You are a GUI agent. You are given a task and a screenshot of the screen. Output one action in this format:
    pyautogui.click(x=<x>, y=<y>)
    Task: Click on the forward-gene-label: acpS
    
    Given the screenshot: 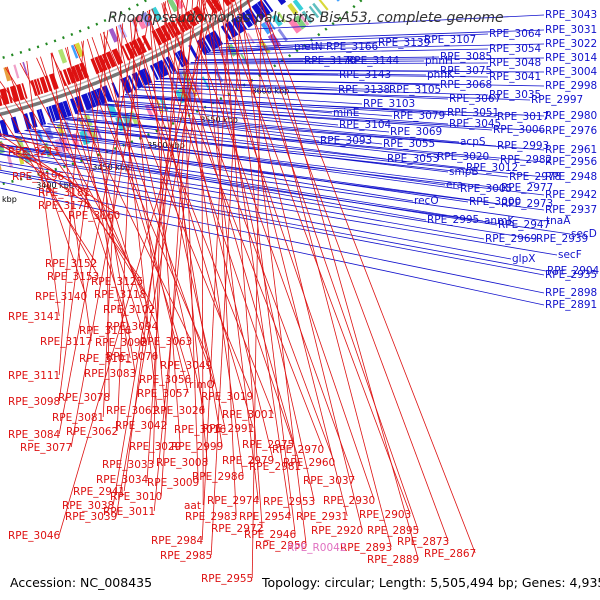 What is the action you would take?
    pyautogui.click(x=473, y=142)
    